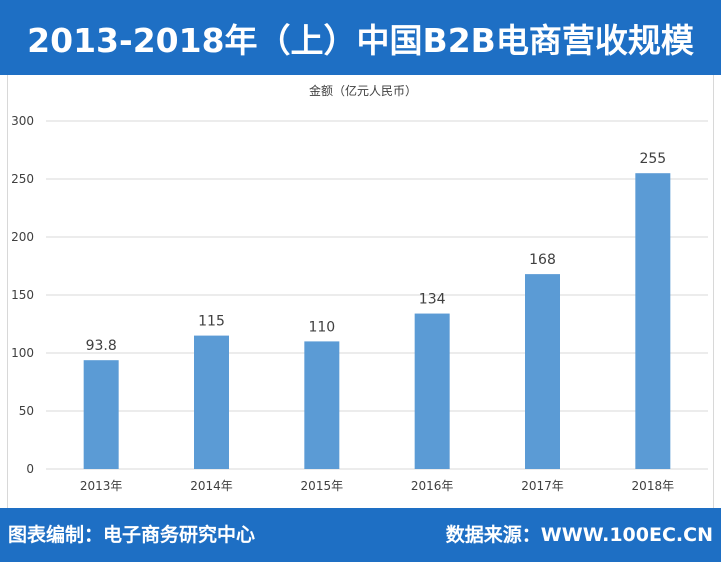 This screenshot has height=562, width=721. What do you see at coordinates (653, 486) in the screenshot?
I see `x-tick-label: 2018年` at bounding box center [653, 486].